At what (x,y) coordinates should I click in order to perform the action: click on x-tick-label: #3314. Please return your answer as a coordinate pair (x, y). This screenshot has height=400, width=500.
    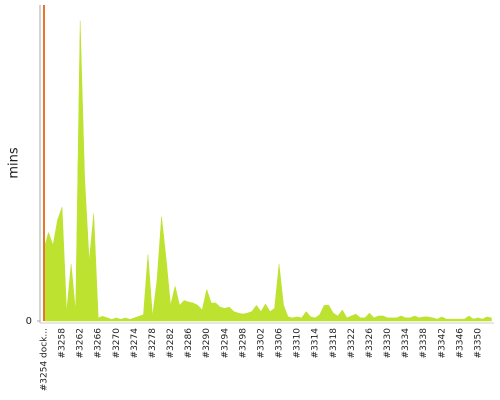
    Looking at the image, I should click on (316, 343).